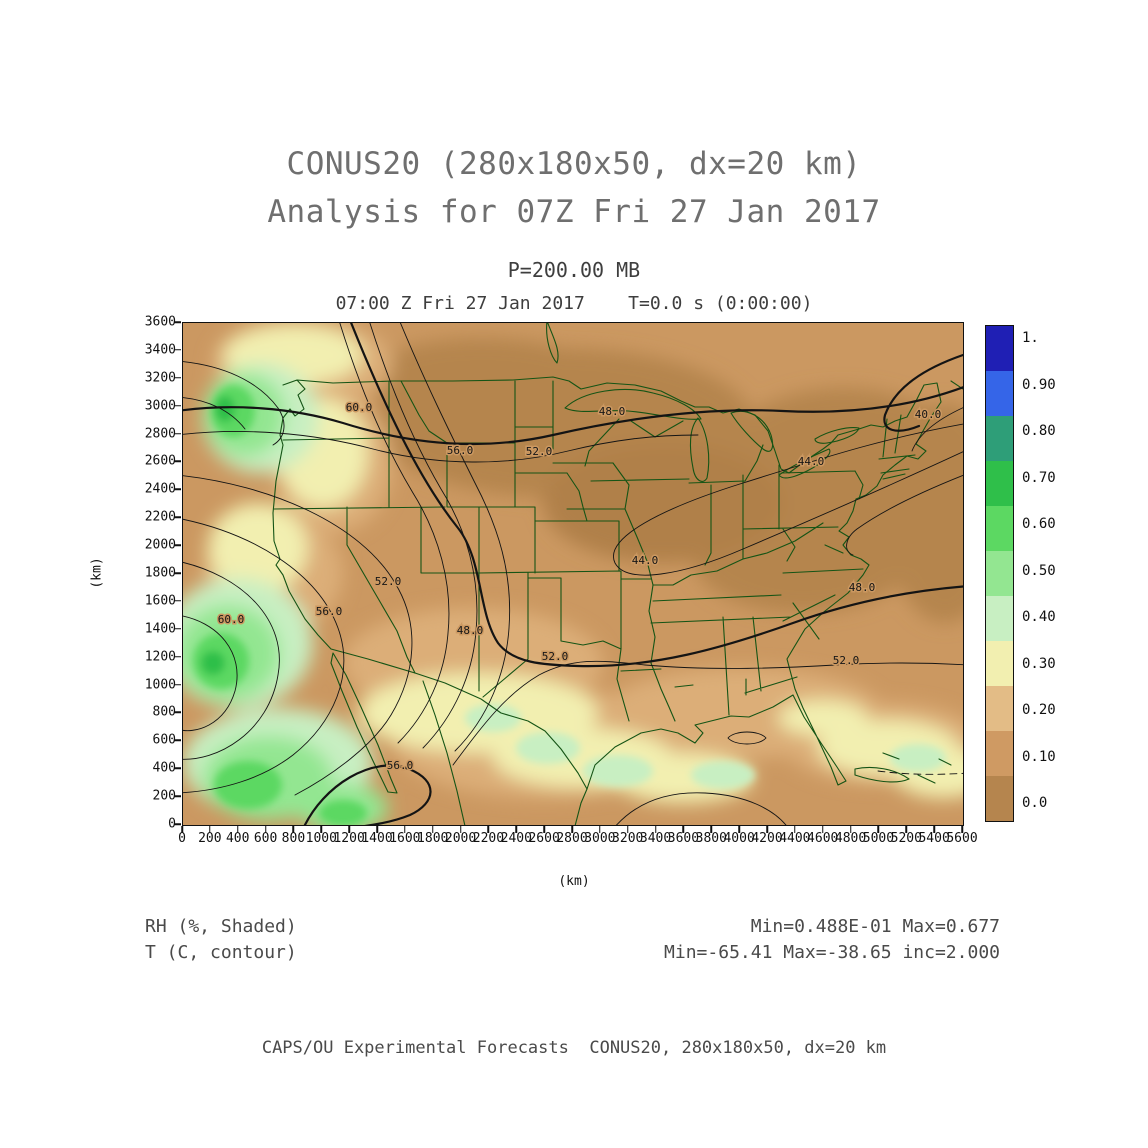 This screenshot has width=1148, height=1148. What do you see at coordinates (823, 838) in the screenshot?
I see `x-tick-label: 4600` at bounding box center [823, 838].